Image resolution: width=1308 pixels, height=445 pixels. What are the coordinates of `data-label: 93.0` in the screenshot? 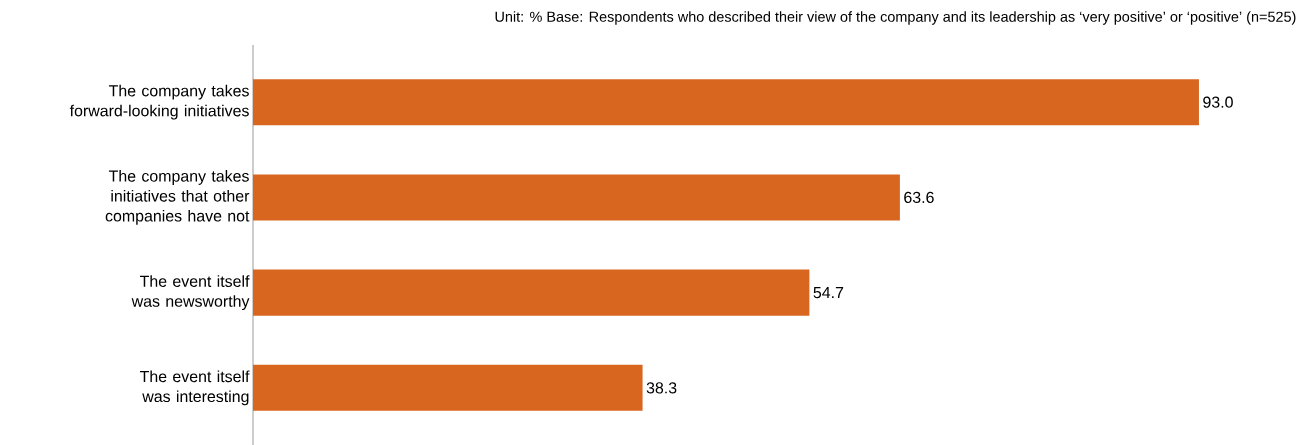 It's located at (1218, 102).